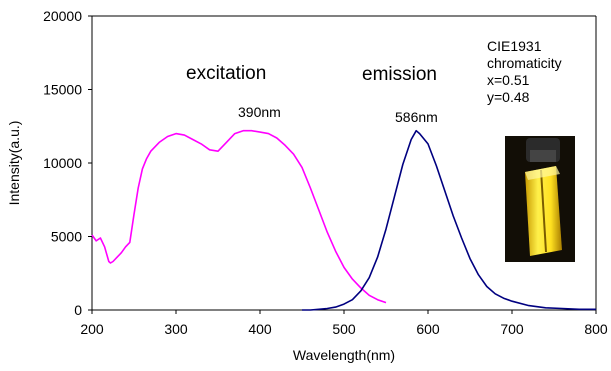  I want to click on y-tick-label: 10000, so click(62, 163).